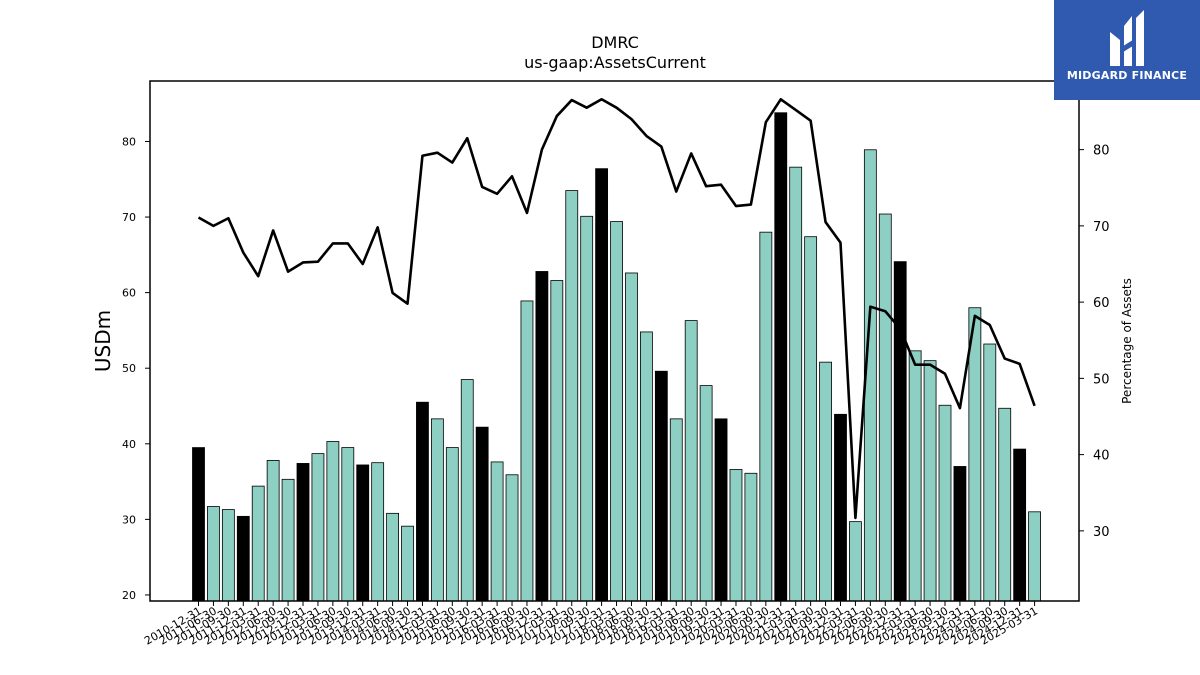 This screenshot has width=1200, height=675. I want to click on y2-tick-label: 70, so click(1101, 227).